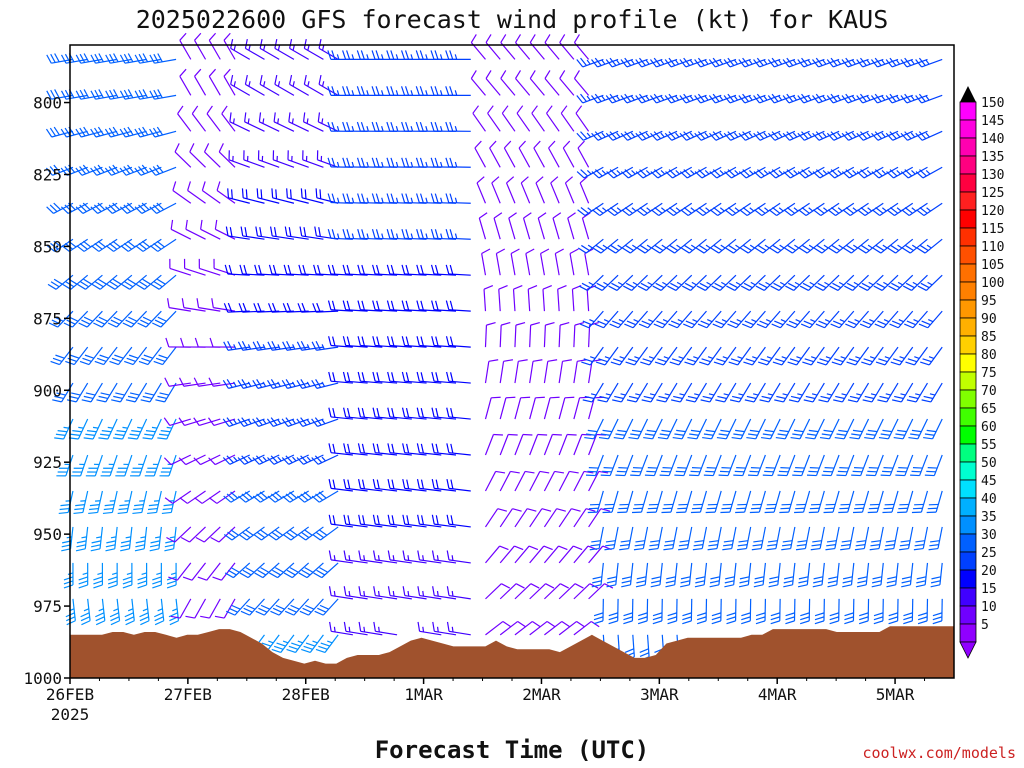 The width and height of the screenshot is (1024, 768). What do you see at coordinates (992, 175) in the screenshot?
I see `colorbar-label: 130` at bounding box center [992, 175].